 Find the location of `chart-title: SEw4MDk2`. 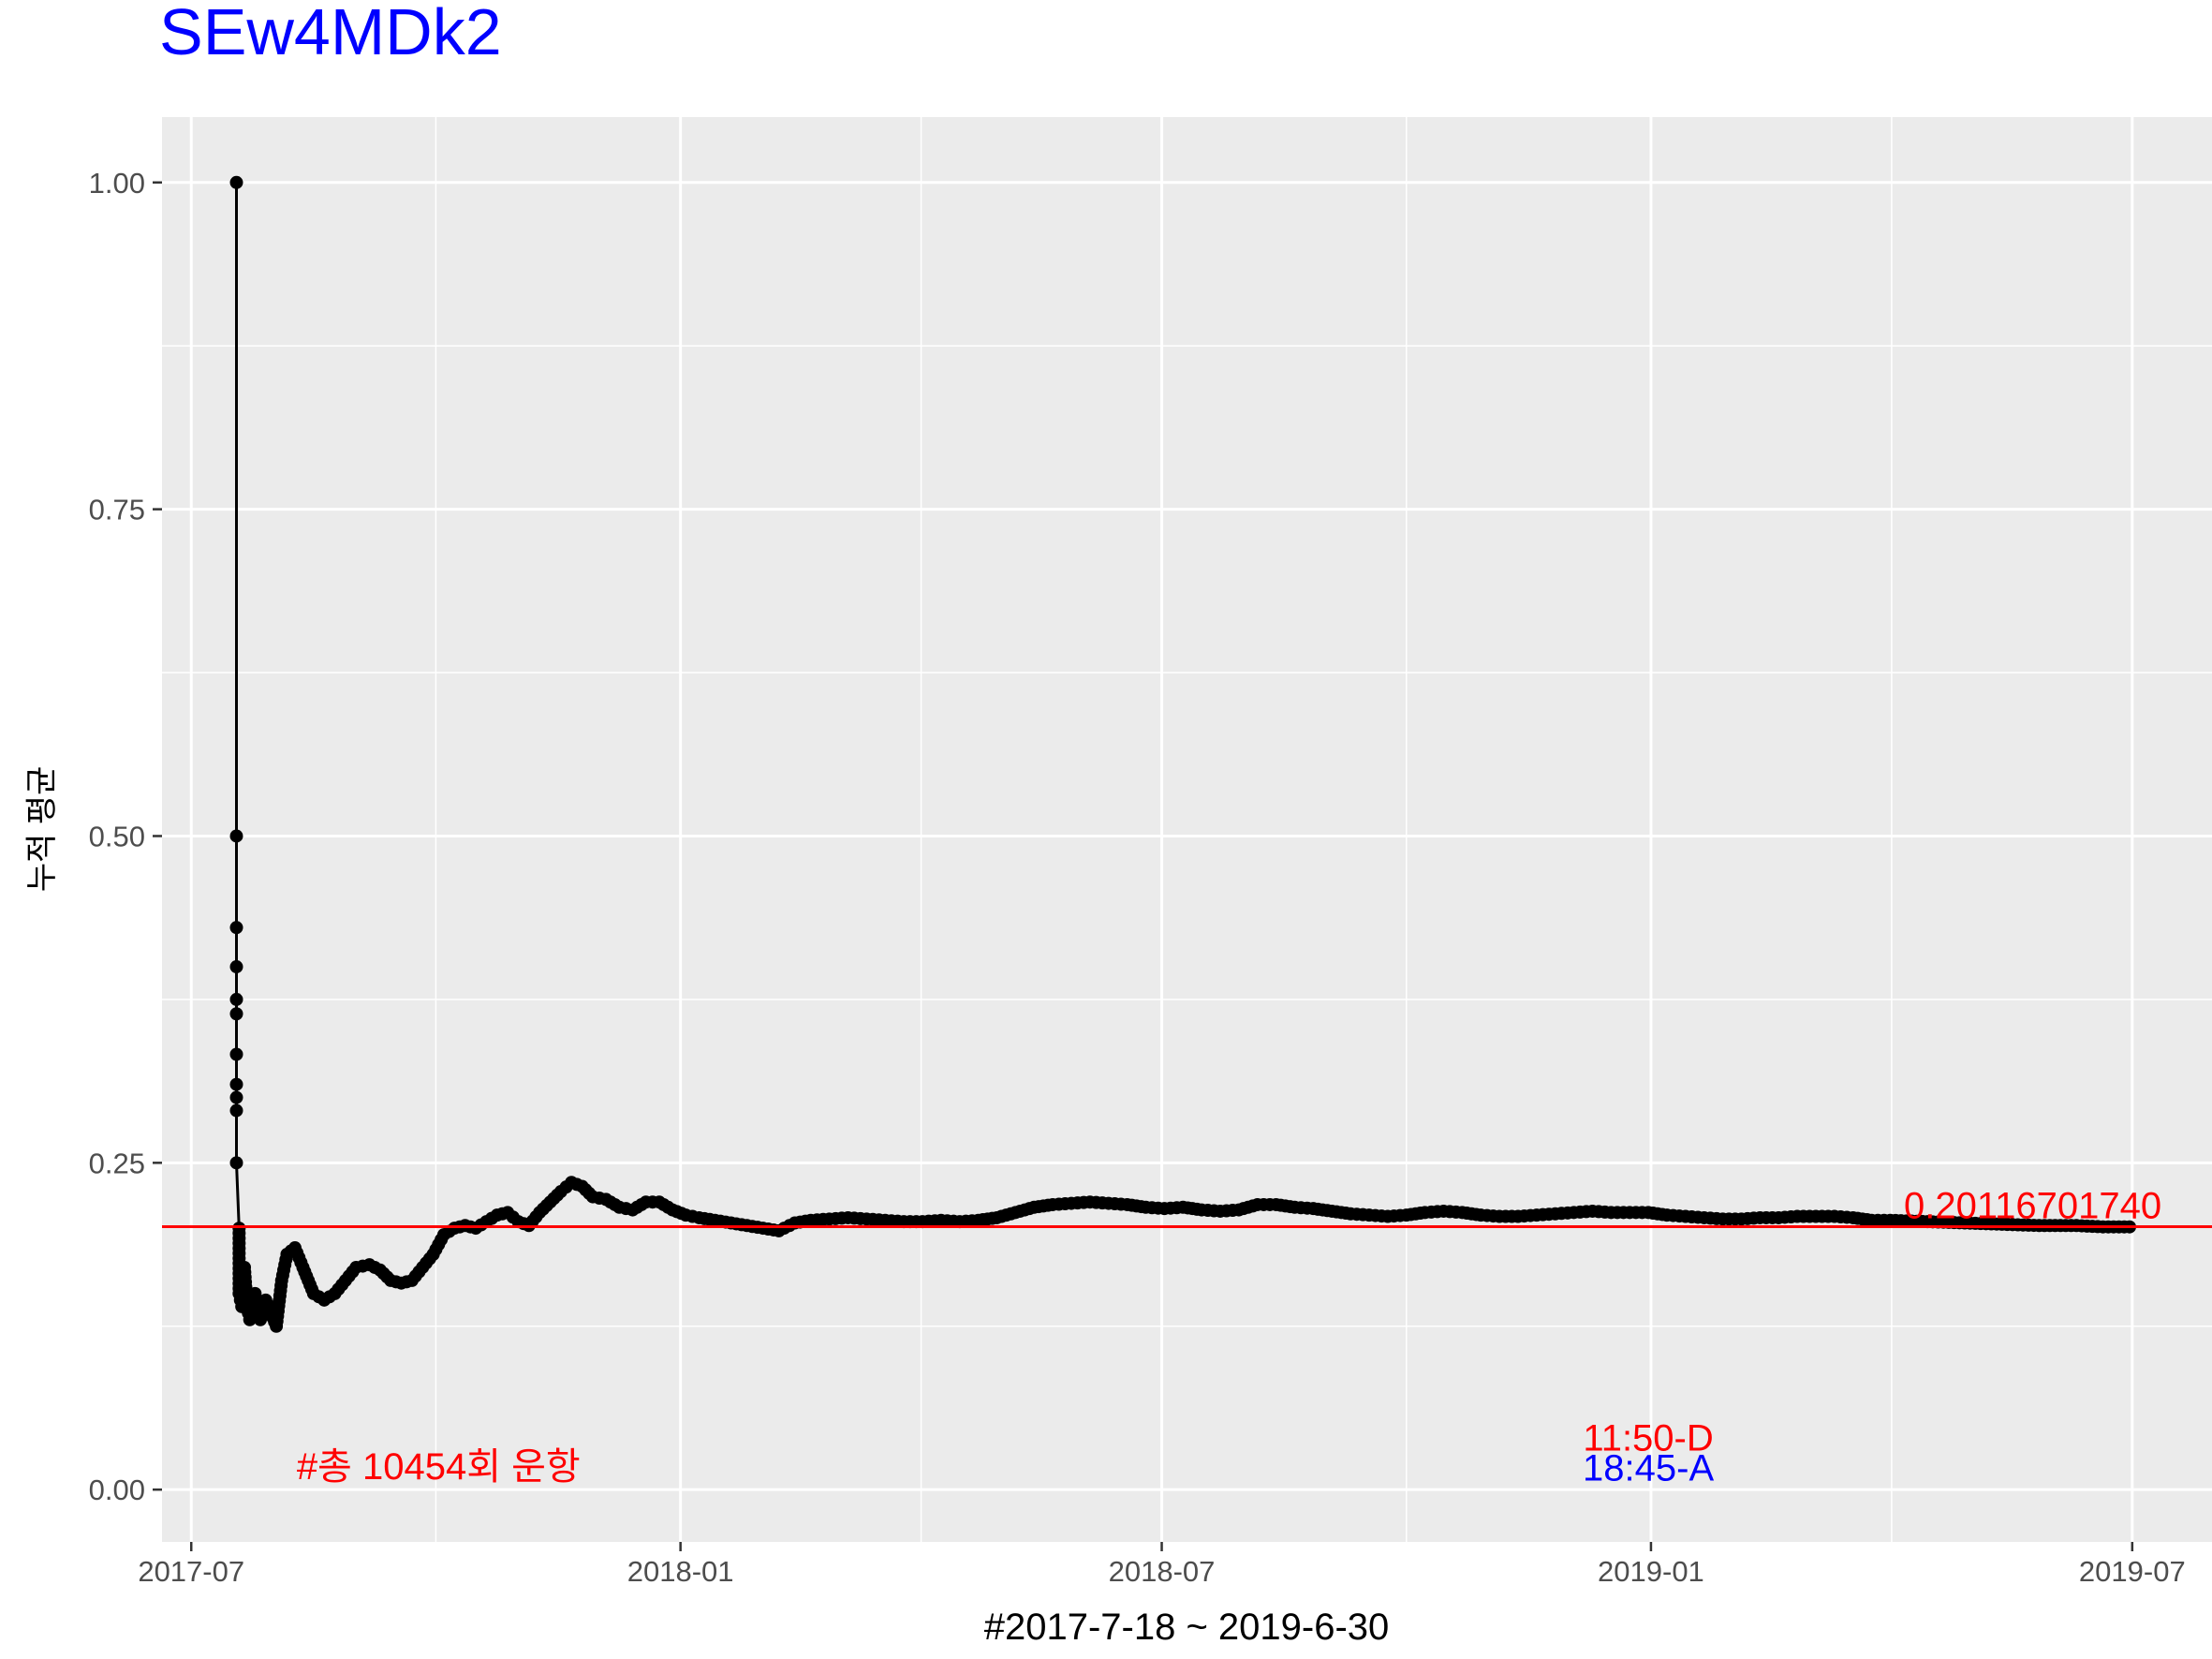

chart-title: SEw4MDk2 is located at coordinates (331, 34).